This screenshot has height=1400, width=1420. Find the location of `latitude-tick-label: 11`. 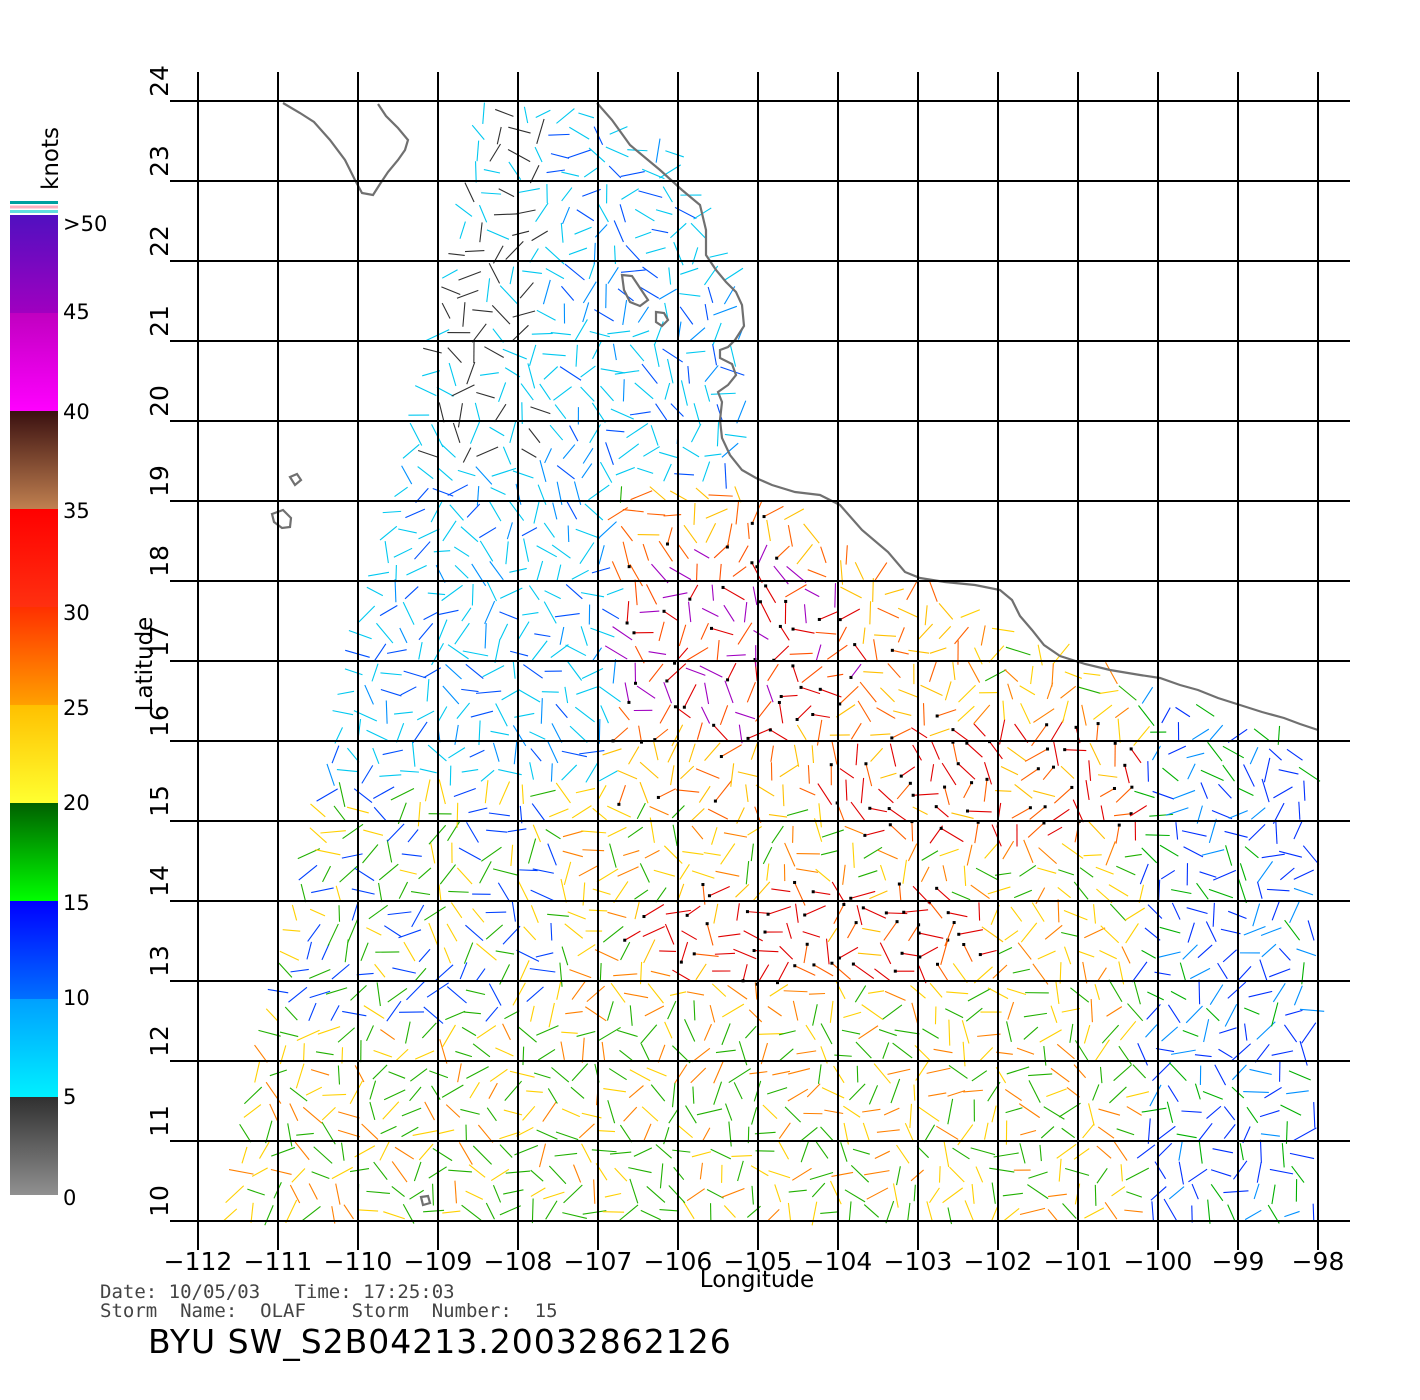

latitude-tick-label: 11 is located at coordinates (159, 1121).